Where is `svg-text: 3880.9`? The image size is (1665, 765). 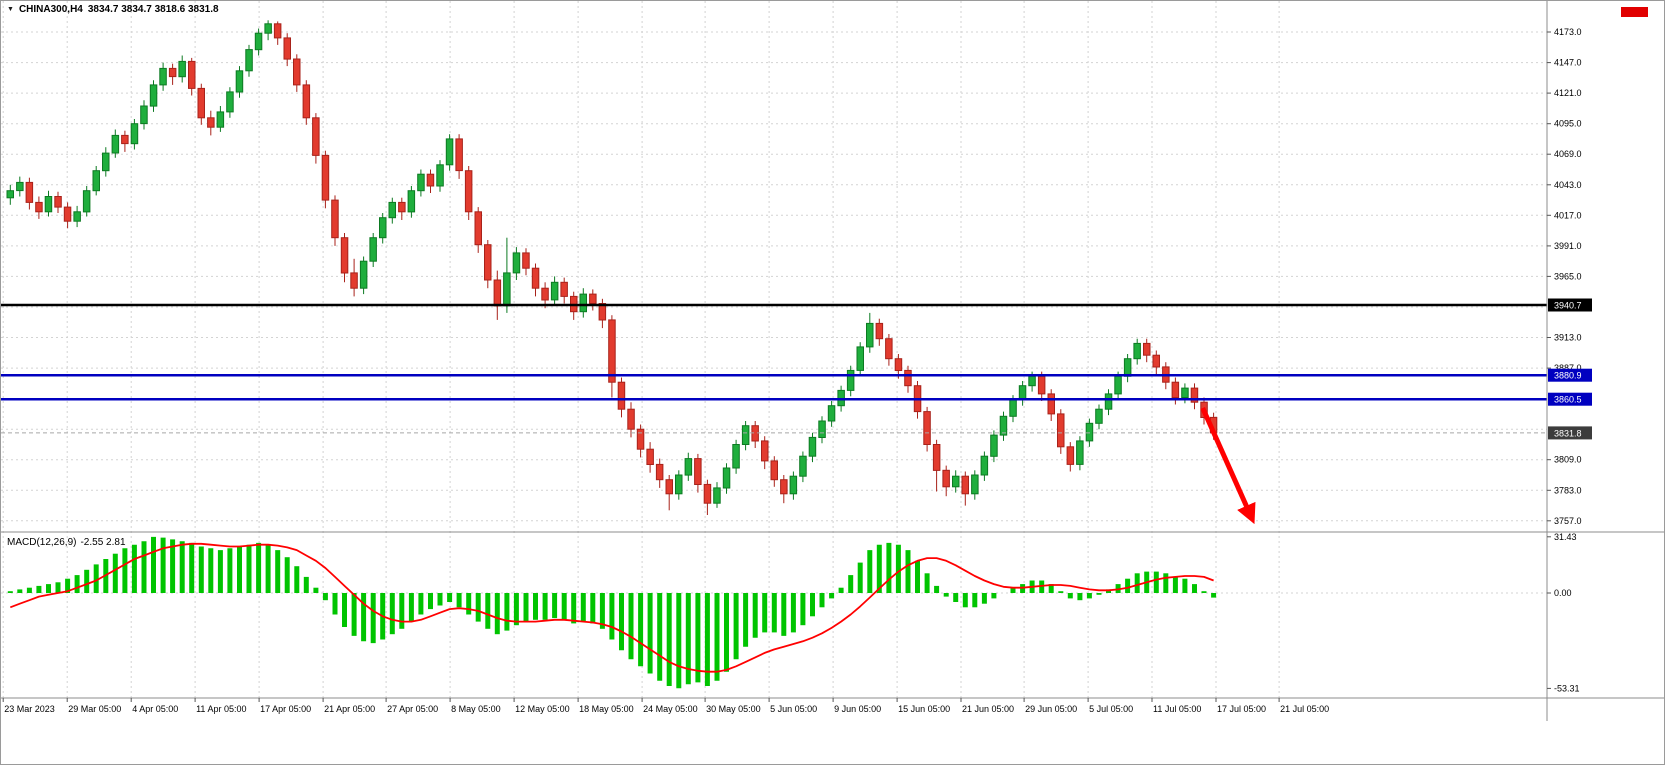
svg-text: 3880.9 is located at coordinates (1568, 376).